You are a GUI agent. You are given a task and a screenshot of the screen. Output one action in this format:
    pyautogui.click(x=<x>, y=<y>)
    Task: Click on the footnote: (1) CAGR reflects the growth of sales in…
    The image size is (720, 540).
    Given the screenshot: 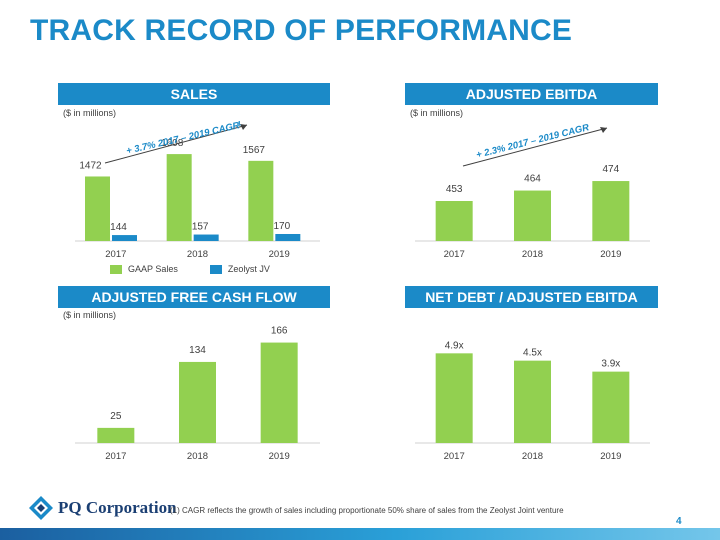 What is the action you would take?
    pyautogui.click(x=367, y=510)
    